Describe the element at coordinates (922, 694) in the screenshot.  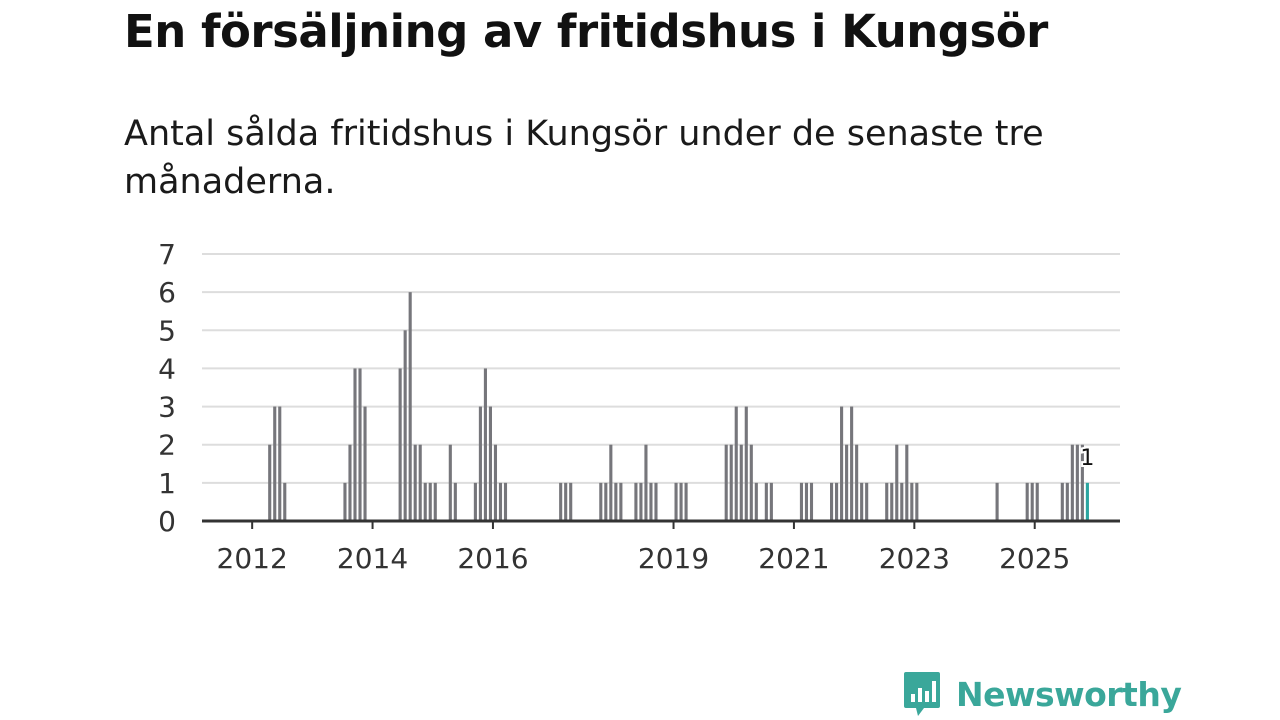
I see `bar-chart-speech-bubble-icon` at that location.